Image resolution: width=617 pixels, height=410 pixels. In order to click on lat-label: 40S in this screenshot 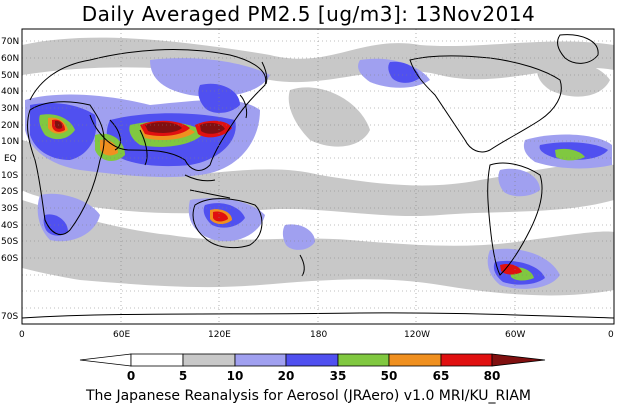, I will do `click(9, 226)`.